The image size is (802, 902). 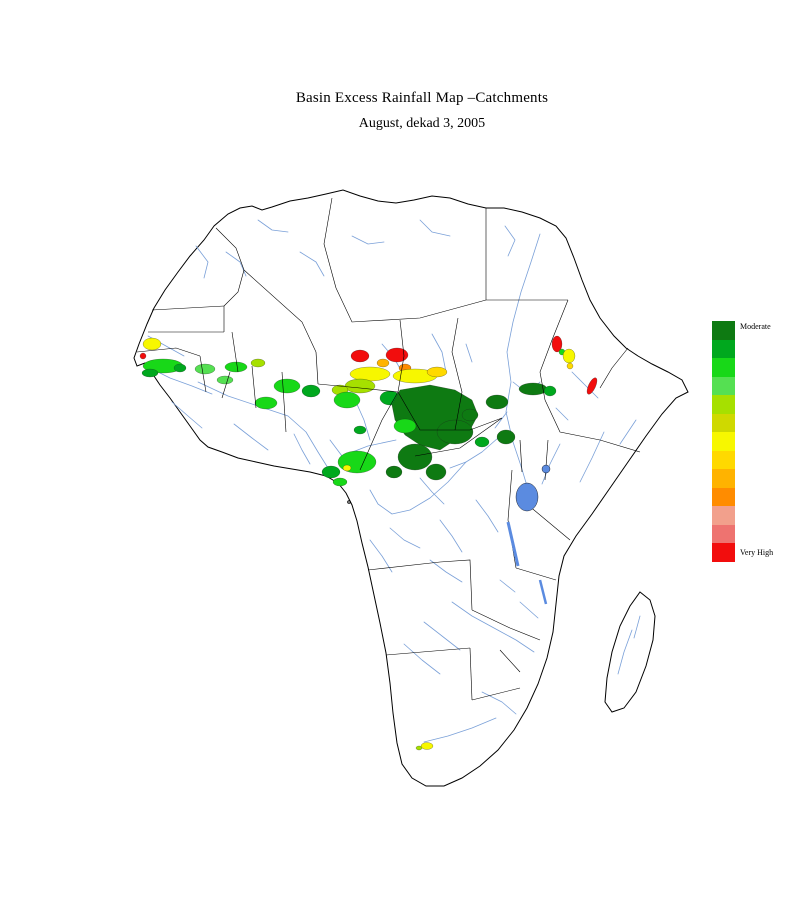 What do you see at coordinates (546, 469) in the screenshot?
I see `small-lake` at bounding box center [546, 469].